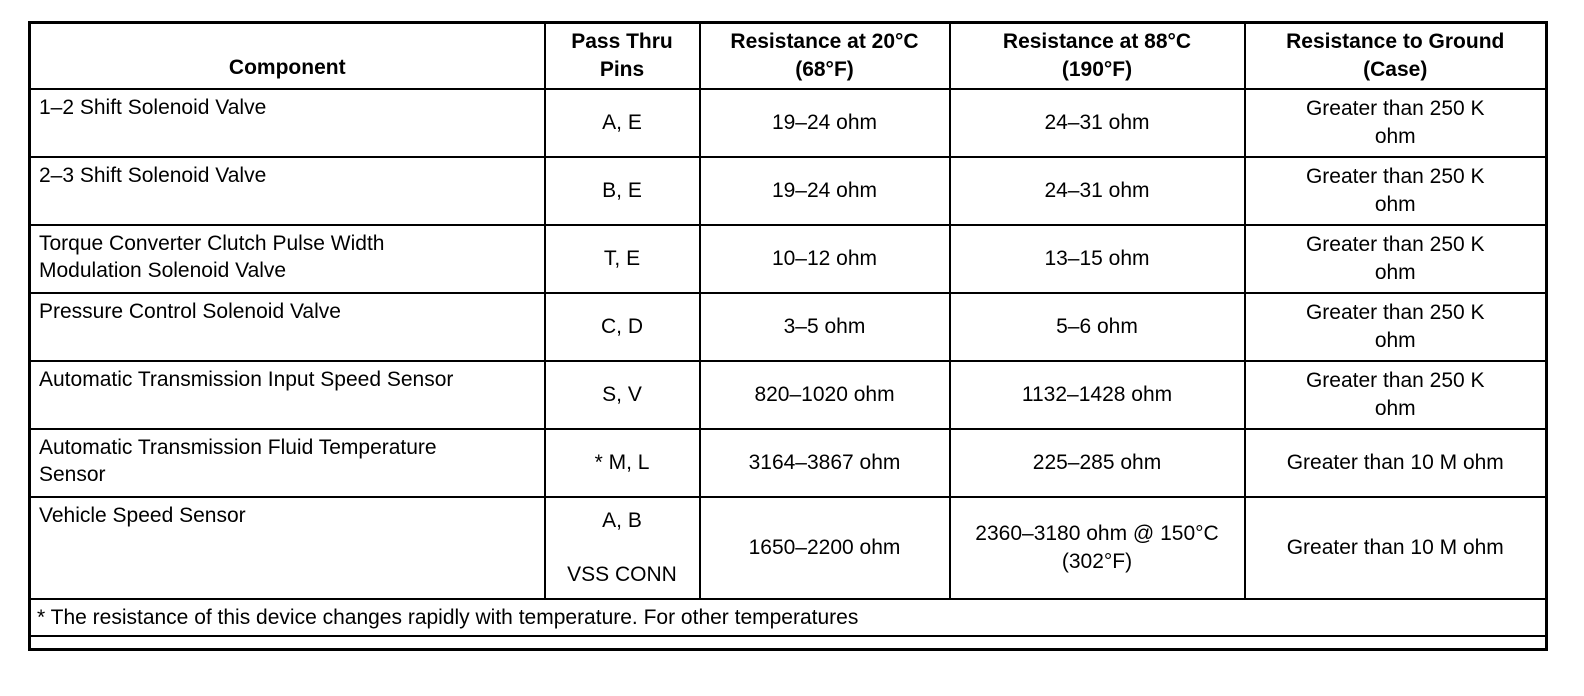 This screenshot has height=696, width=1584. What do you see at coordinates (287, 190) in the screenshot?
I see `component-cell: 2–3 Shift Solenoid Valve` at bounding box center [287, 190].